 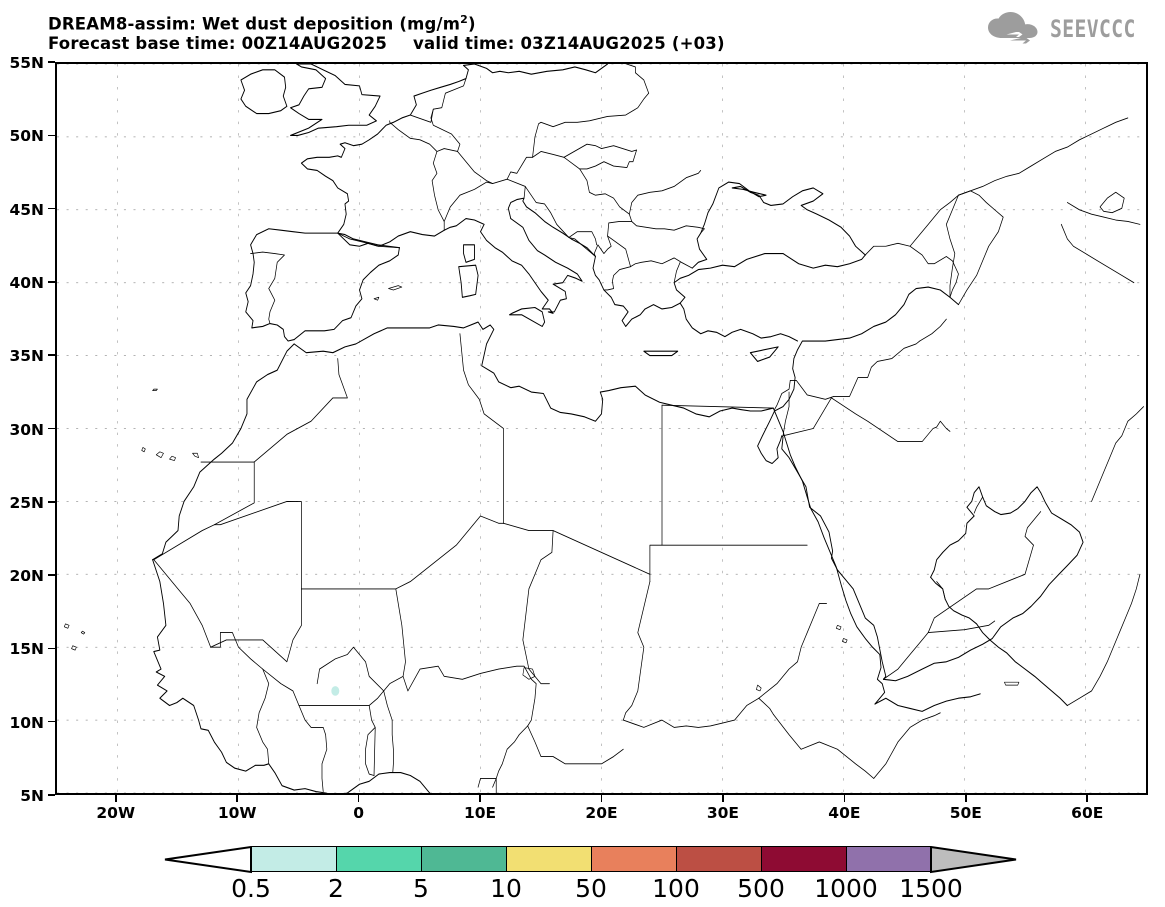 I want to click on units-close-paren: ), so click(x=472, y=24).